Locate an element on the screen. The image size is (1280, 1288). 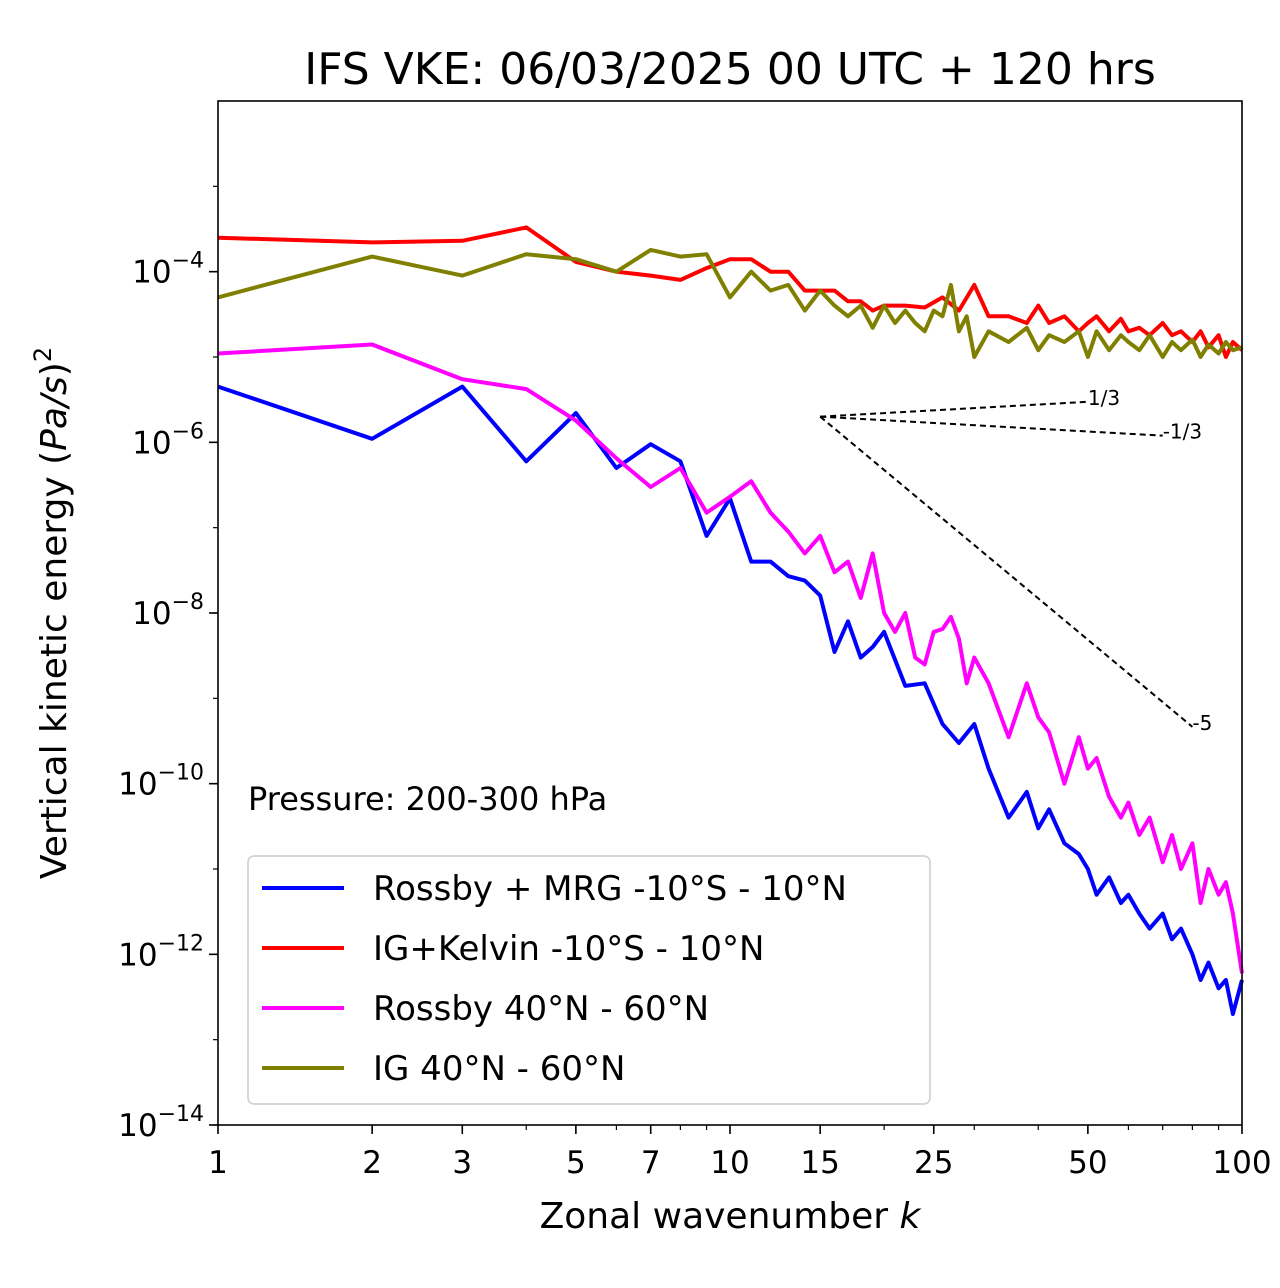
y-axis-label-close: ) is located at coordinates (54, 369).